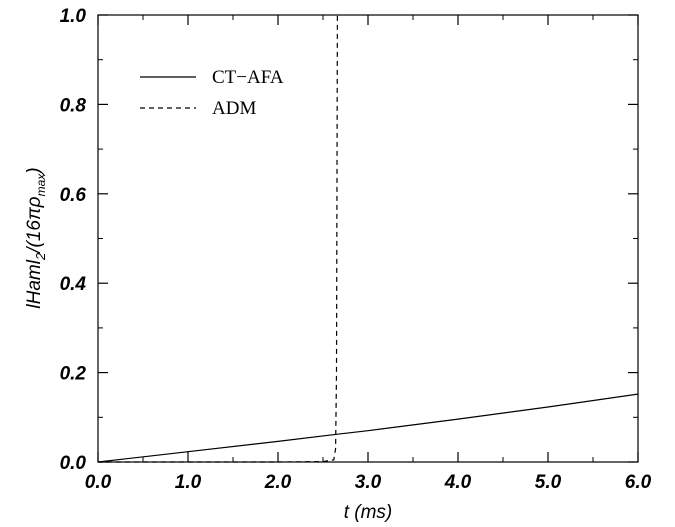 The width and height of the screenshot is (675, 527). What do you see at coordinates (188, 482) in the screenshot?
I see `x-tick-label: 1.0` at bounding box center [188, 482].